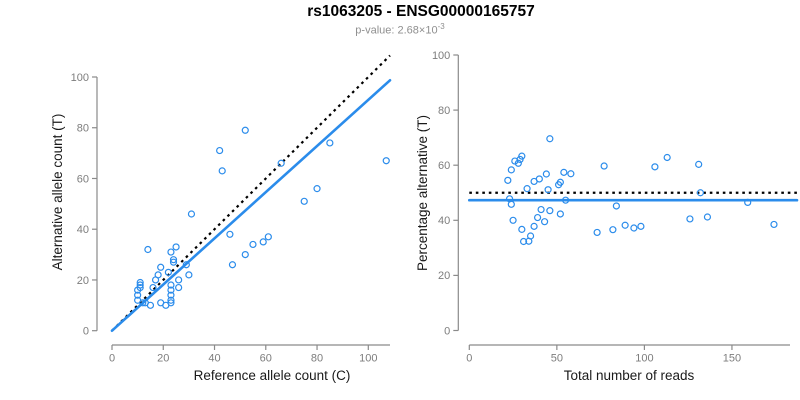 The height and width of the screenshot is (400, 800). Describe the element at coordinates (266, 359) in the screenshot. I see `x-tick-label: 60` at that location.